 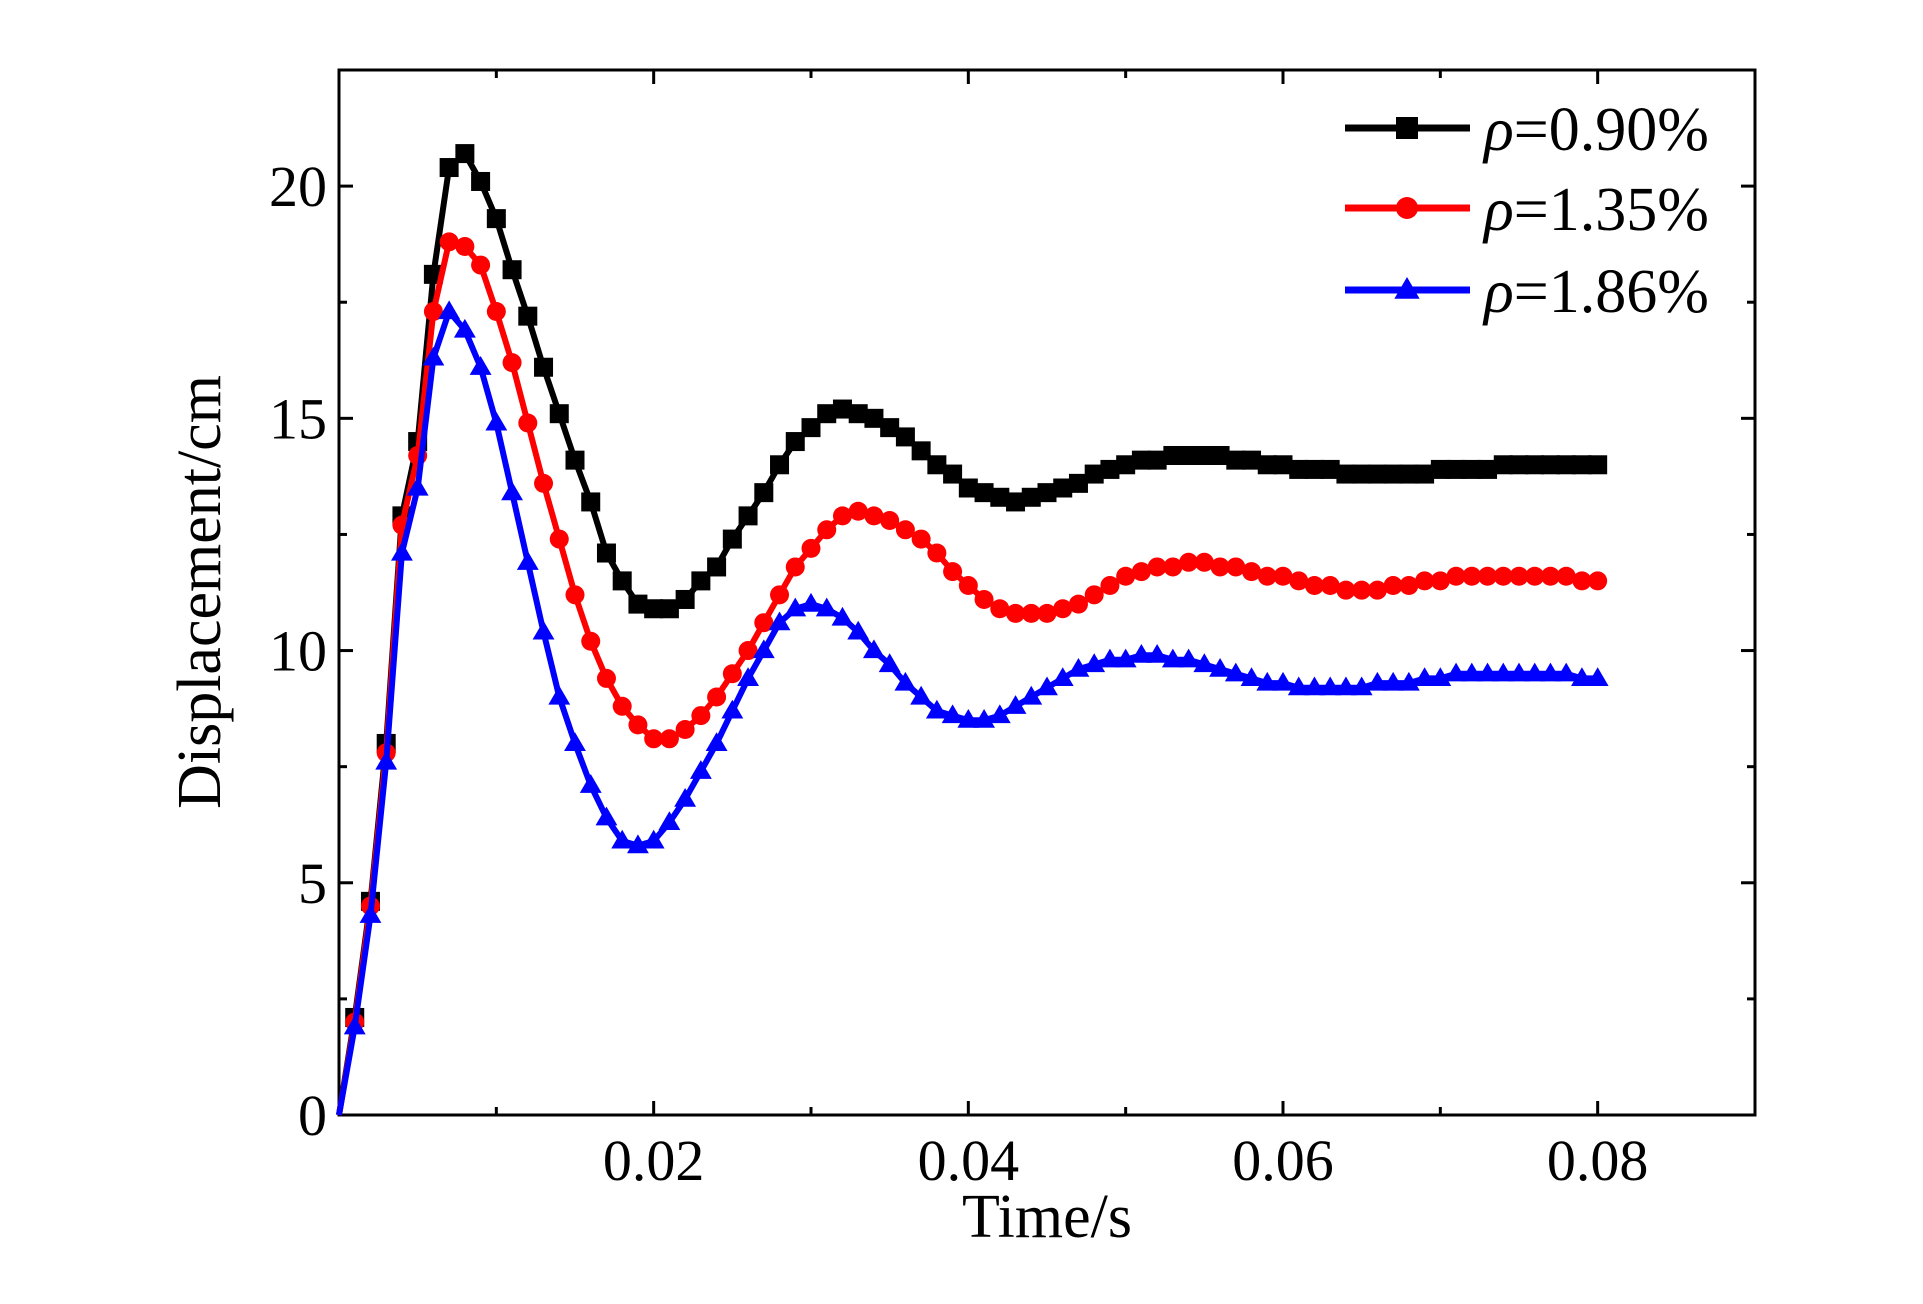 I want to click on x-tick-label: 0.08, so click(x=1598, y=1160).